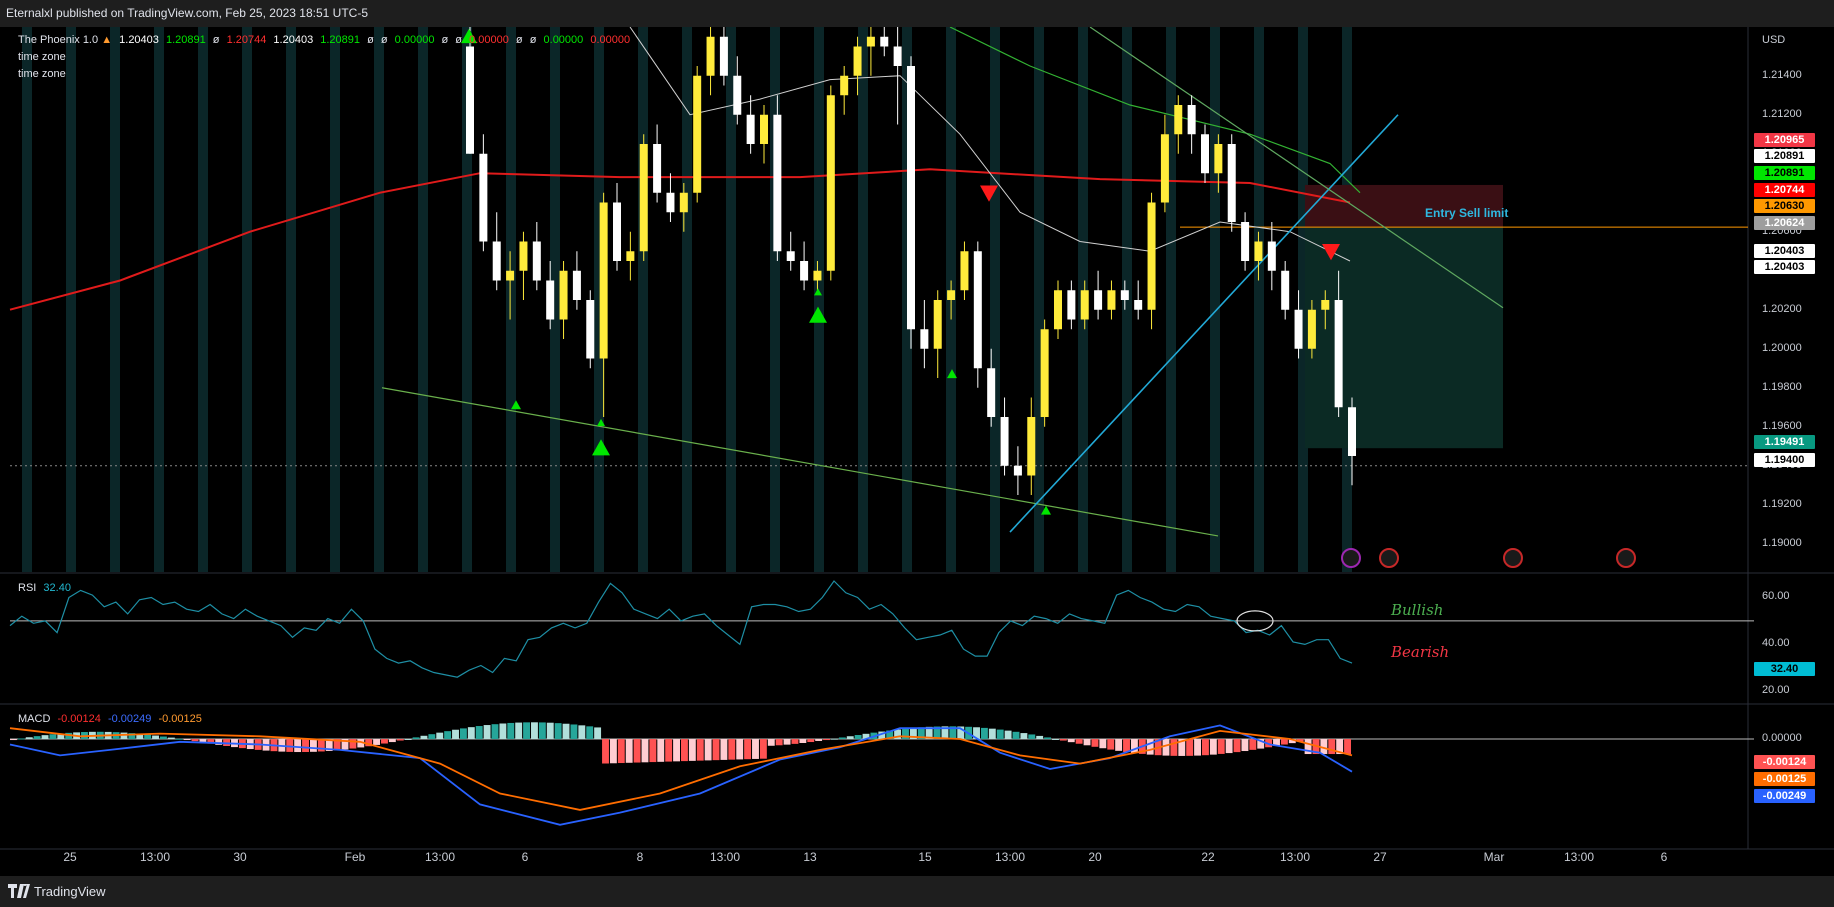 This screenshot has height=907, width=1834. I want to click on time-tick: 27, so click(1380, 857).